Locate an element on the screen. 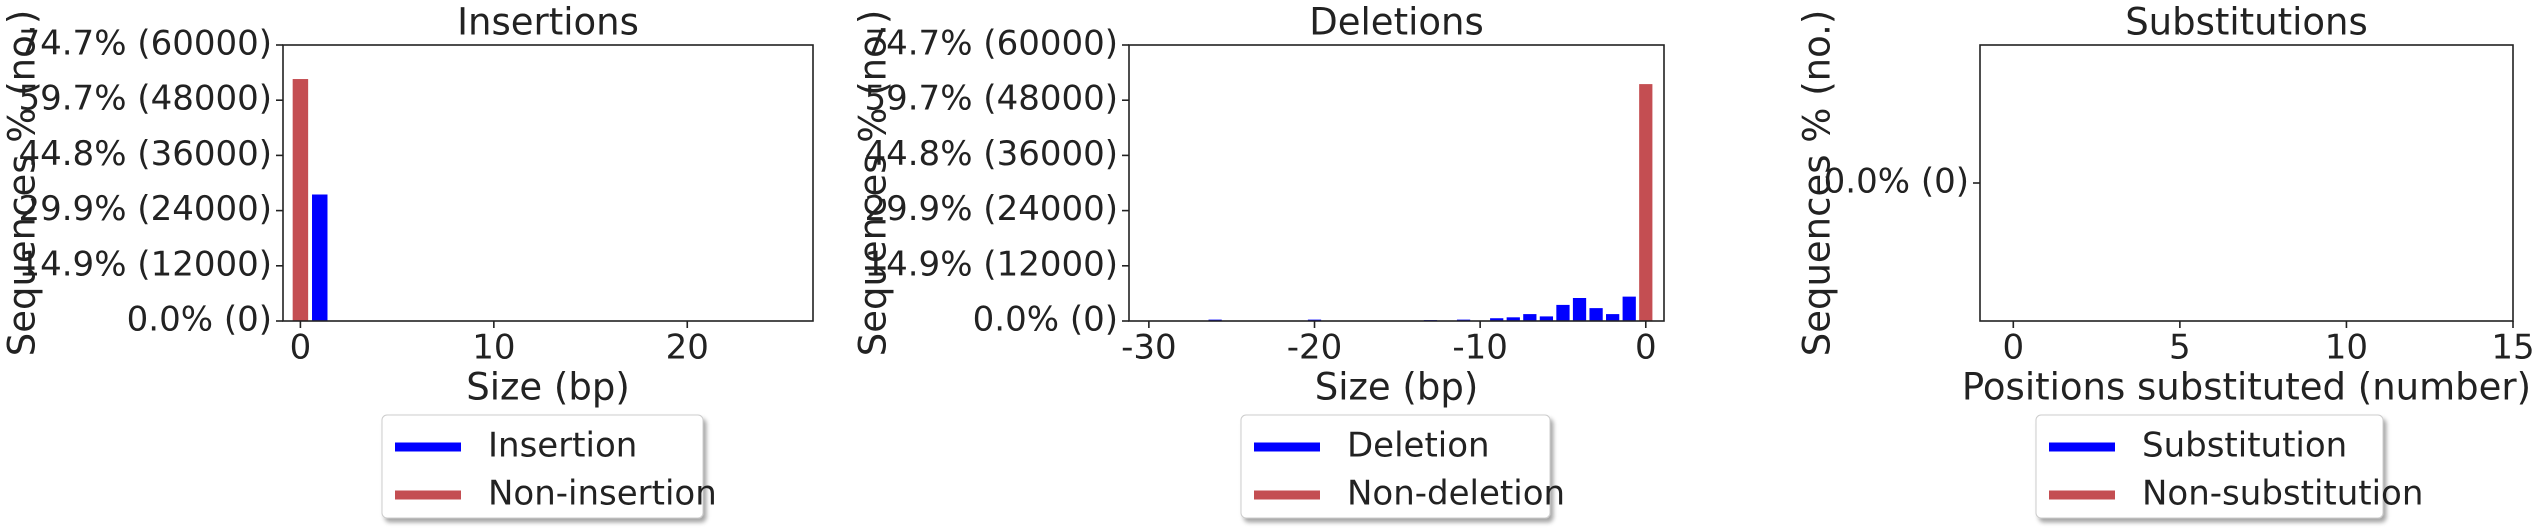  chart-title: Deletions is located at coordinates (1396, 22).